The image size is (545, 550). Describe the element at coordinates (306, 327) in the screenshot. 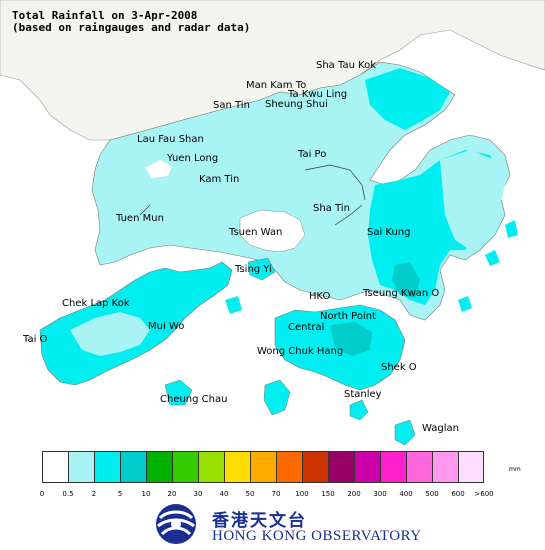

I see `place-central: Central` at that location.